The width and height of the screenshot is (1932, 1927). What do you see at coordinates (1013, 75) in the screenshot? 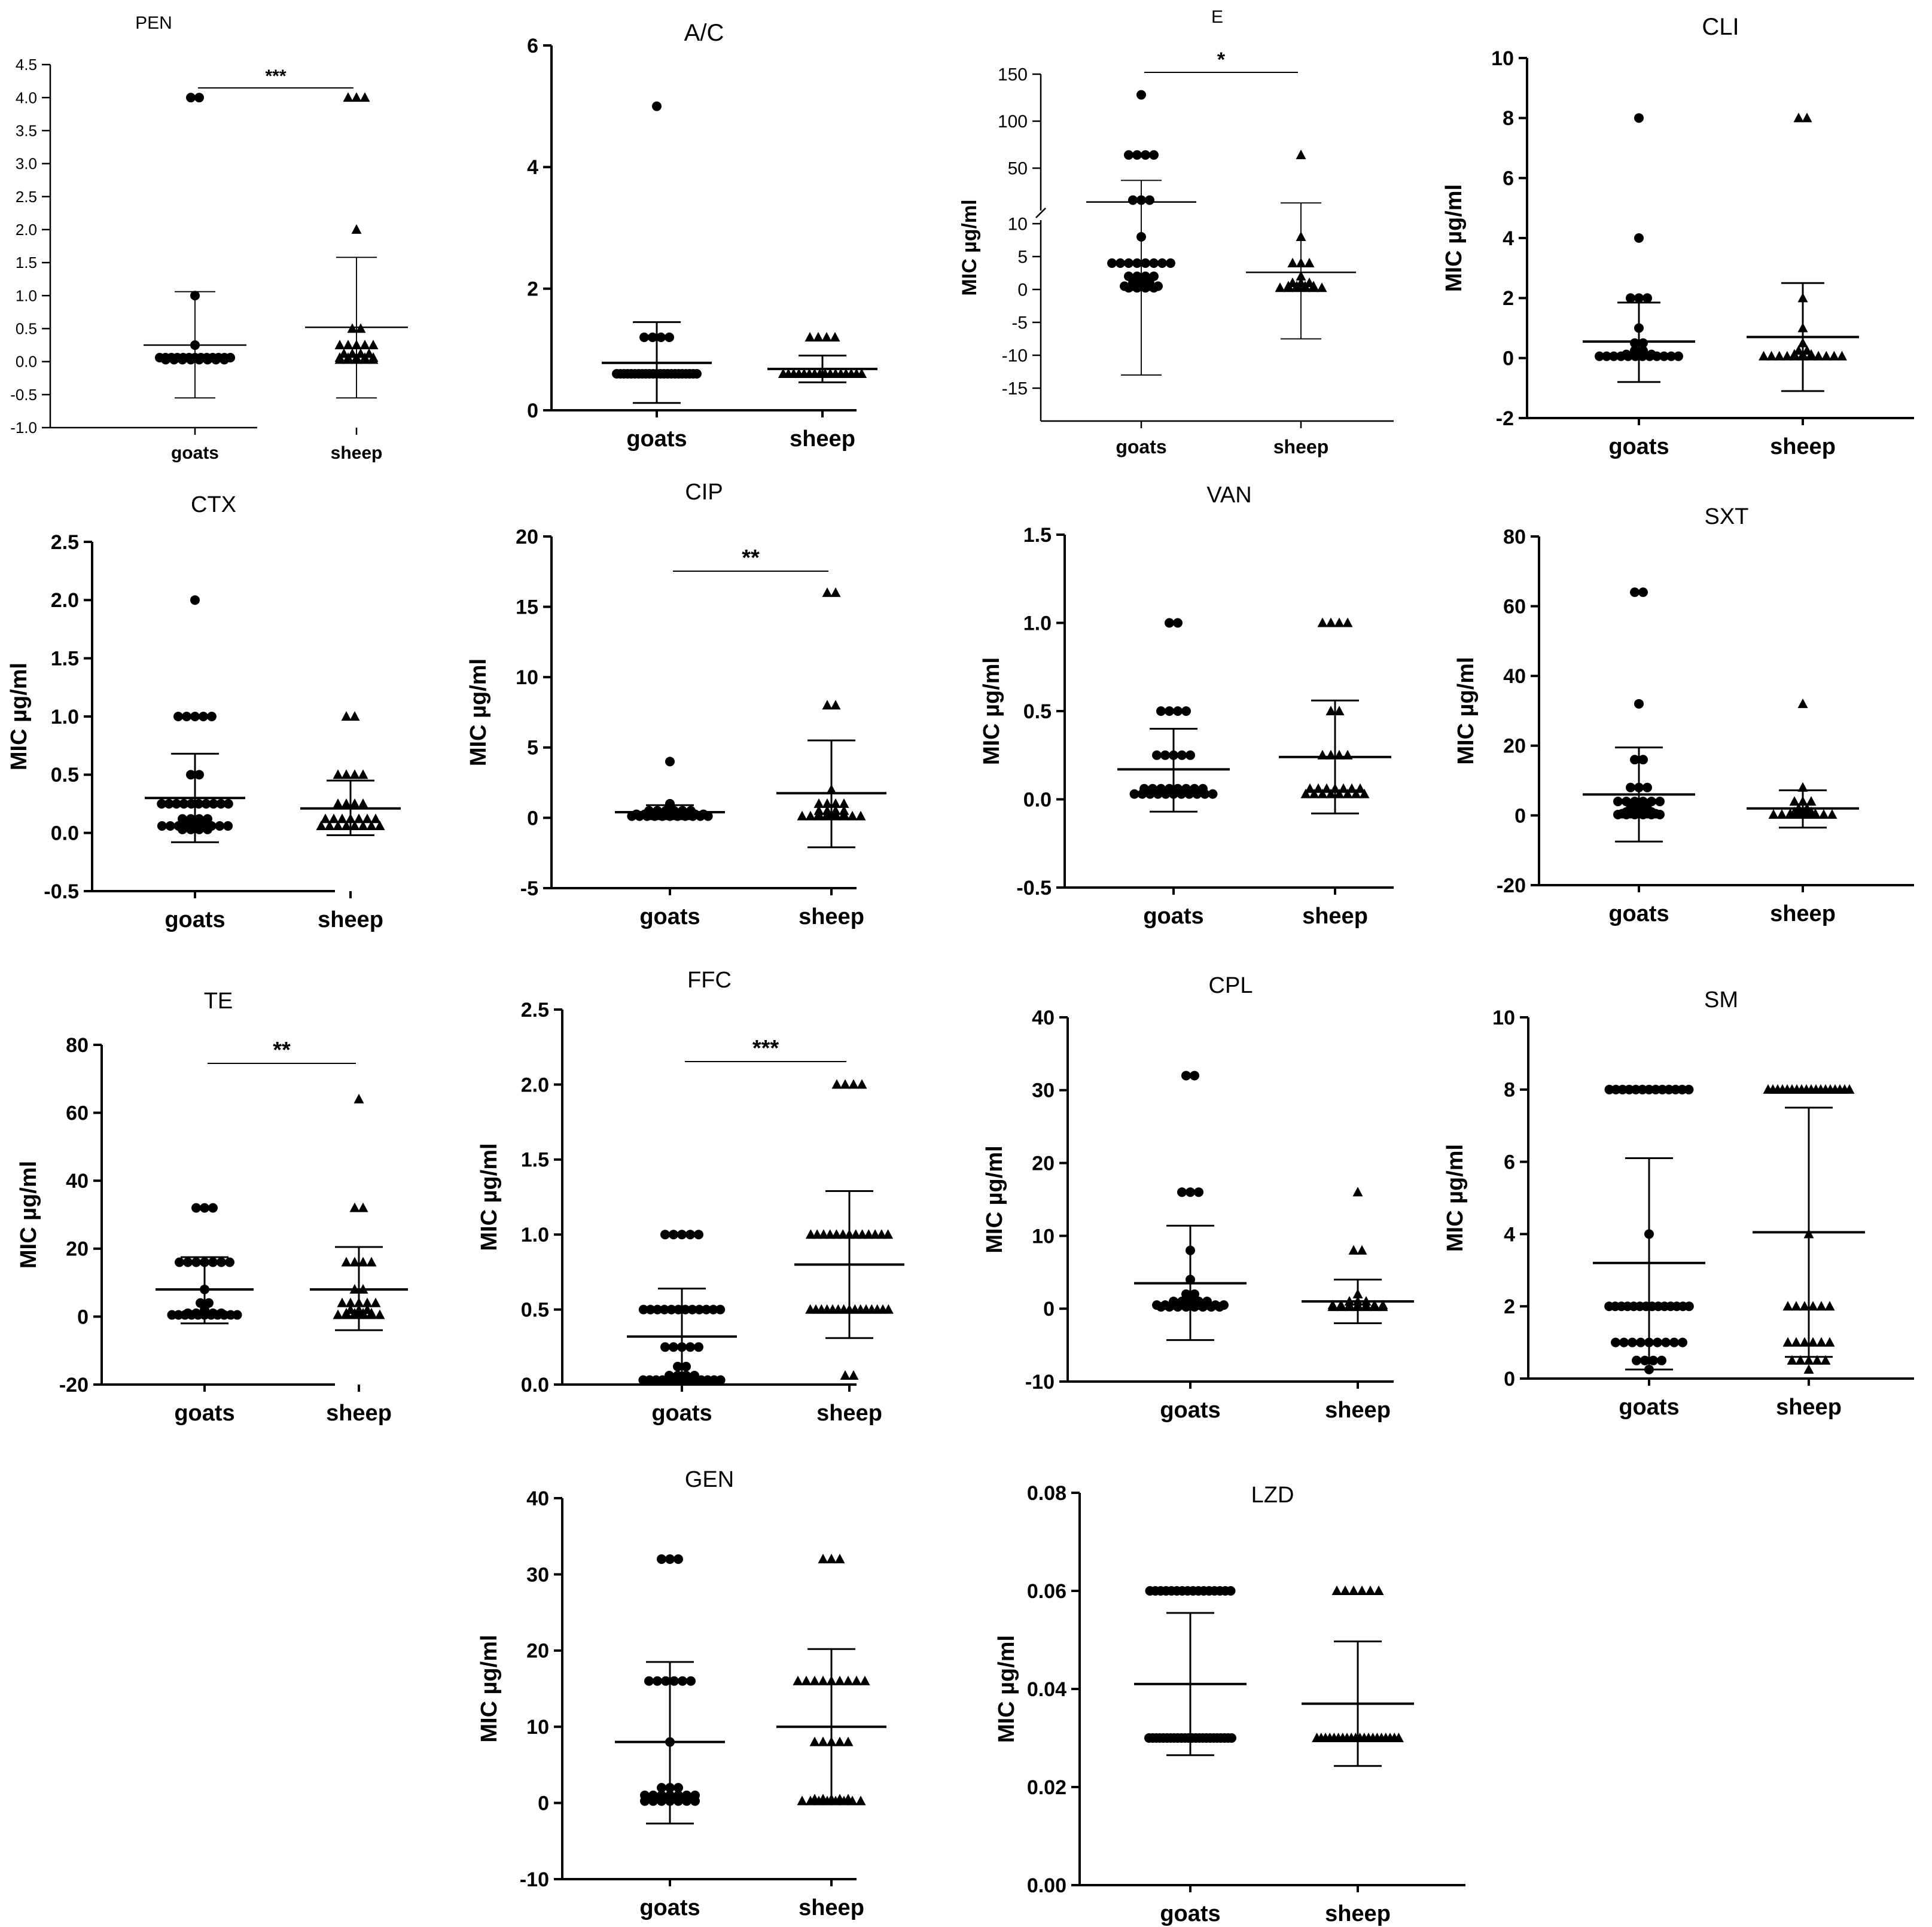
I see `y-tick-label: 150` at bounding box center [1013, 75].